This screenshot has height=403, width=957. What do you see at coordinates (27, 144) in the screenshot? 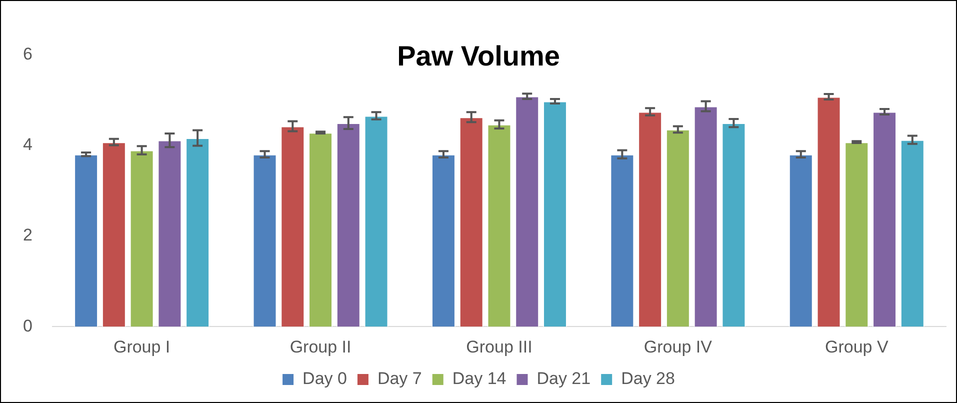
I see `y-tick-label: 4` at bounding box center [27, 144].